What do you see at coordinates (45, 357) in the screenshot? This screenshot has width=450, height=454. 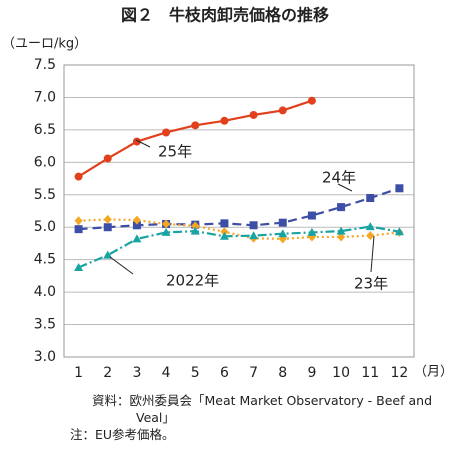 I see `y-tick-label: 3.0` at bounding box center [45, 357].